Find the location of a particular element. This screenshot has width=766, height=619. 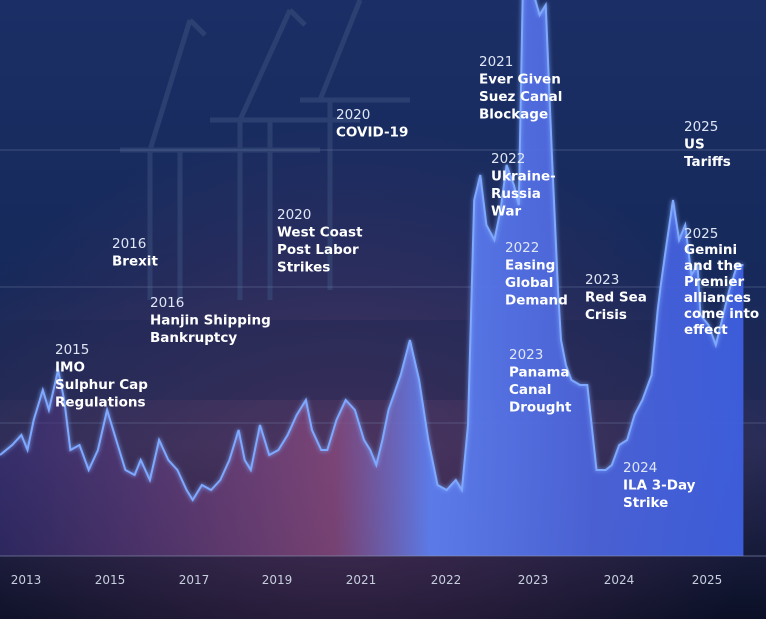

annotation-text-line: alliances is located at coordinates (717, 298).